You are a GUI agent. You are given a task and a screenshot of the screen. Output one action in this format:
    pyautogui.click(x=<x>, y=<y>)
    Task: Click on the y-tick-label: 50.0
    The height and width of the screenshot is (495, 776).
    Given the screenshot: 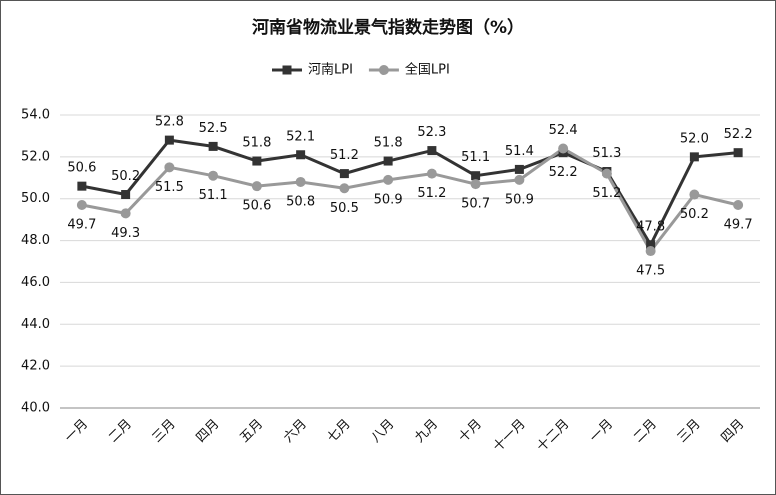 What is the action you would take?
    pyautogui.click(x=35, y=198)
    